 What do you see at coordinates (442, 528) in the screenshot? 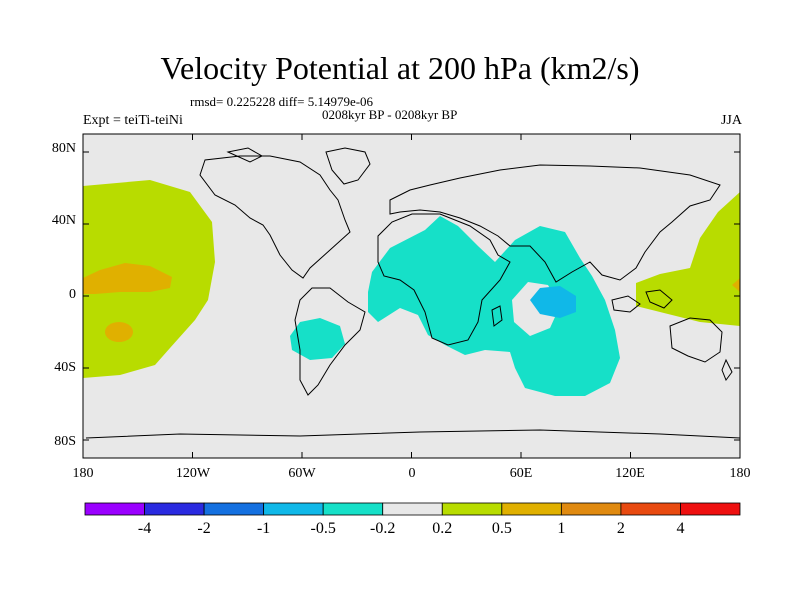
I see `colorbar-label: 0.2` at bounding box center [442, 528].